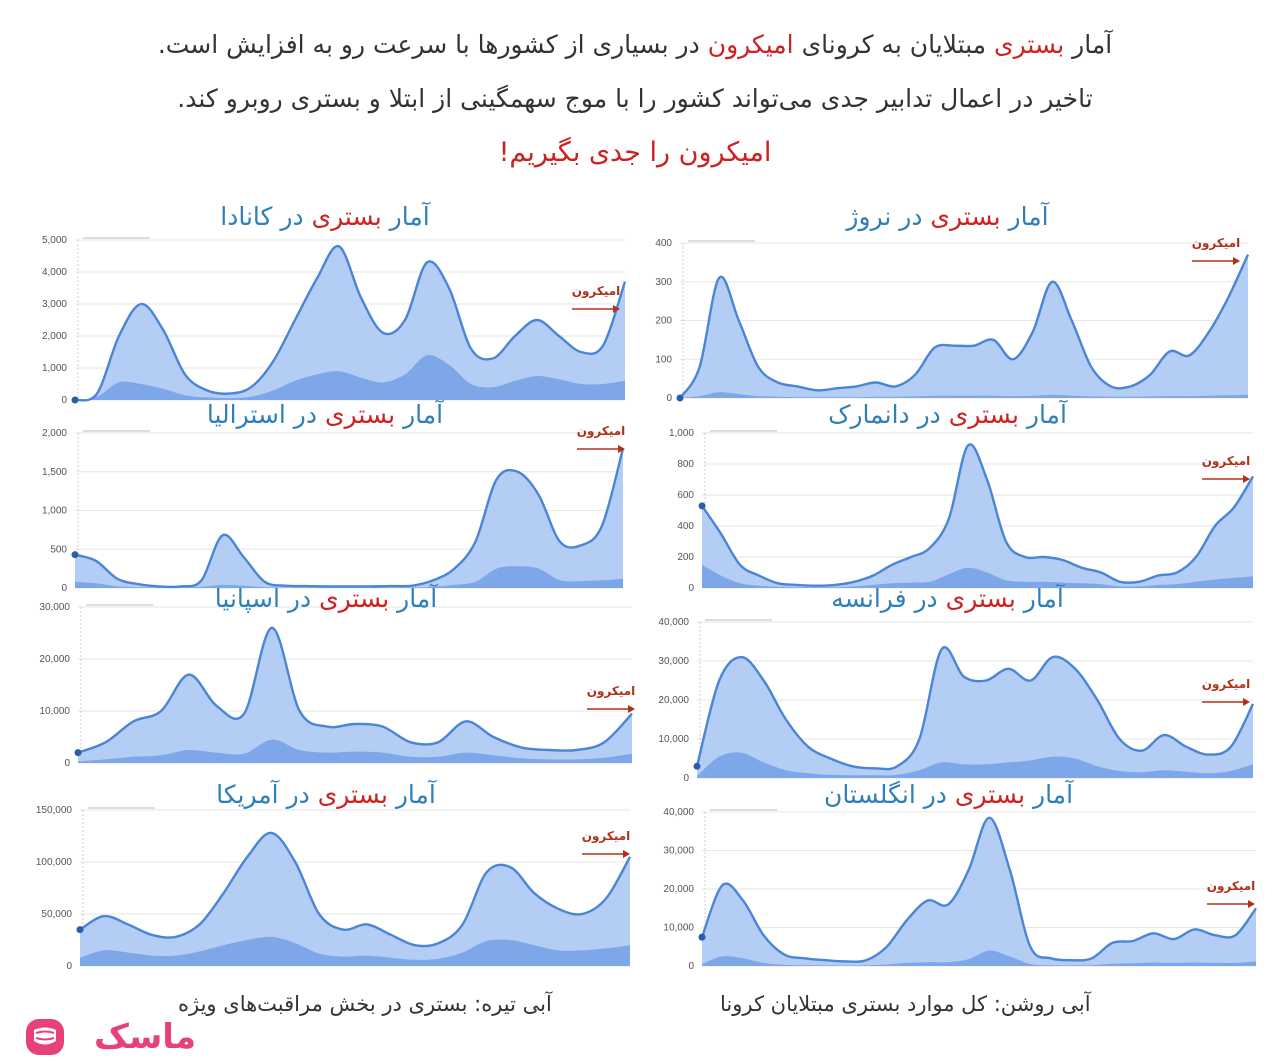 Image resolution: width=1280 pixels, height=1062 pixels. I want to click on chart-panel-norway: آمار بستری در نروژ 0 100 200 300 400 امیکرون, so click(947, 304).